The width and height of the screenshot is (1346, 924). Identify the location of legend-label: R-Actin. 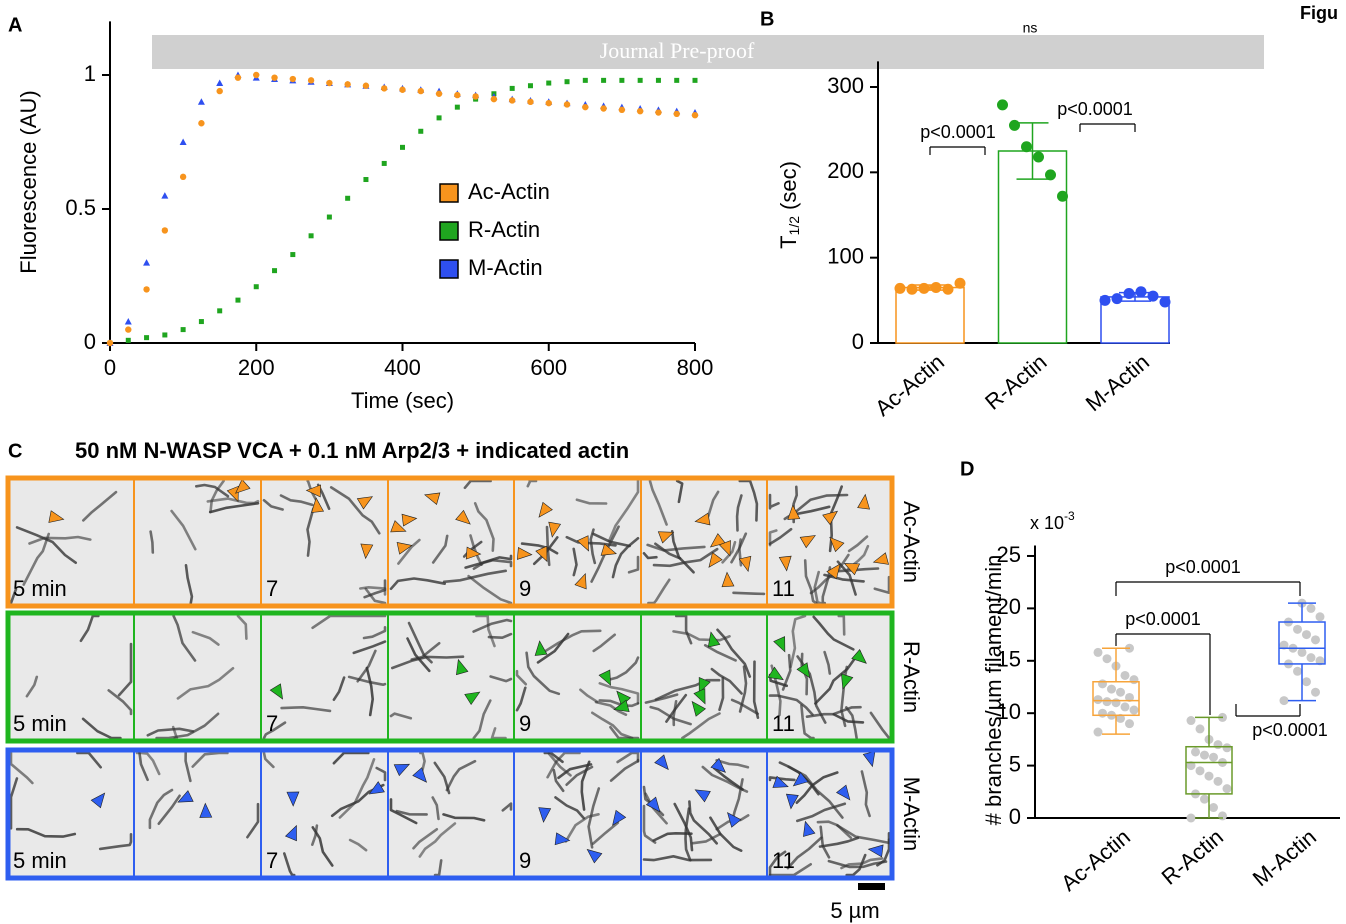
(504, 229).